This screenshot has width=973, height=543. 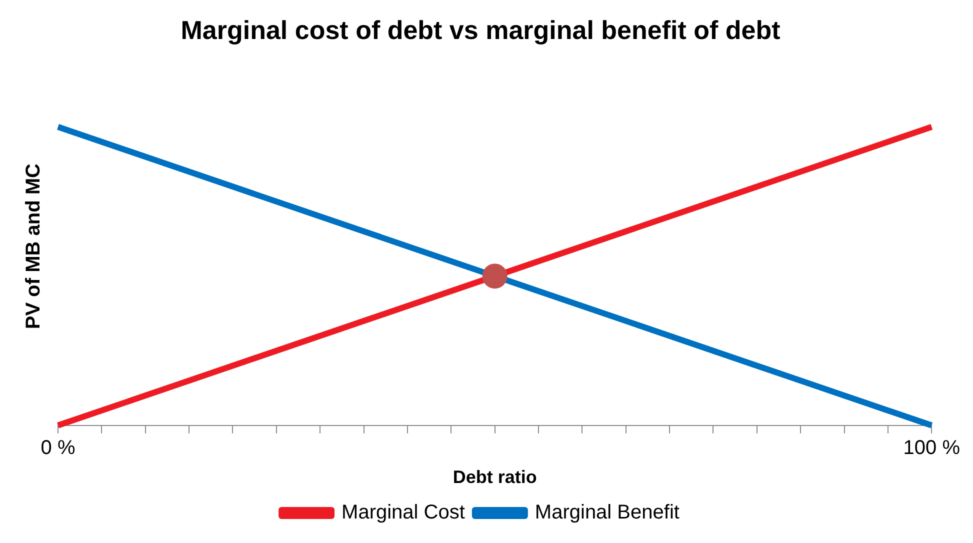 What do you see at coordinates (33, 247) in the screenshot?
I see `y-axis-title: PV of MB and MC` at bounding box center [33, 247].